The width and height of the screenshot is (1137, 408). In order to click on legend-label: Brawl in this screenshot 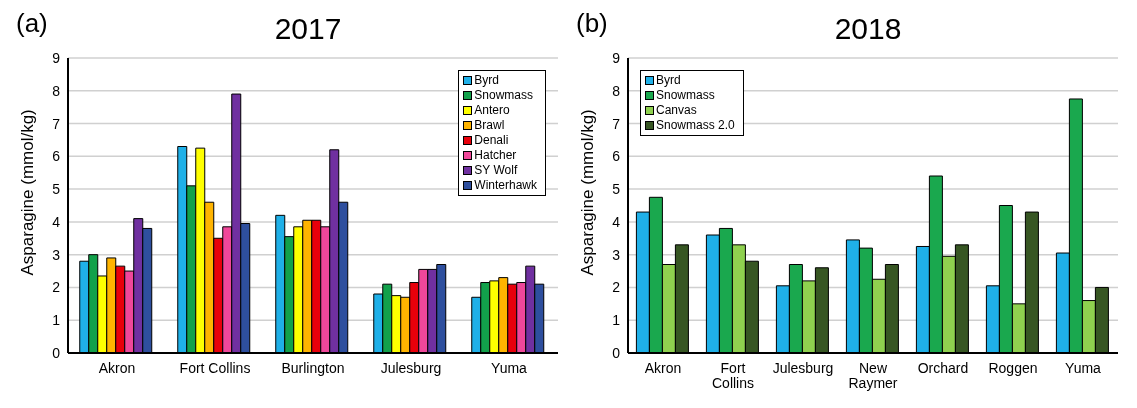, I will do `click(489, 125)`.